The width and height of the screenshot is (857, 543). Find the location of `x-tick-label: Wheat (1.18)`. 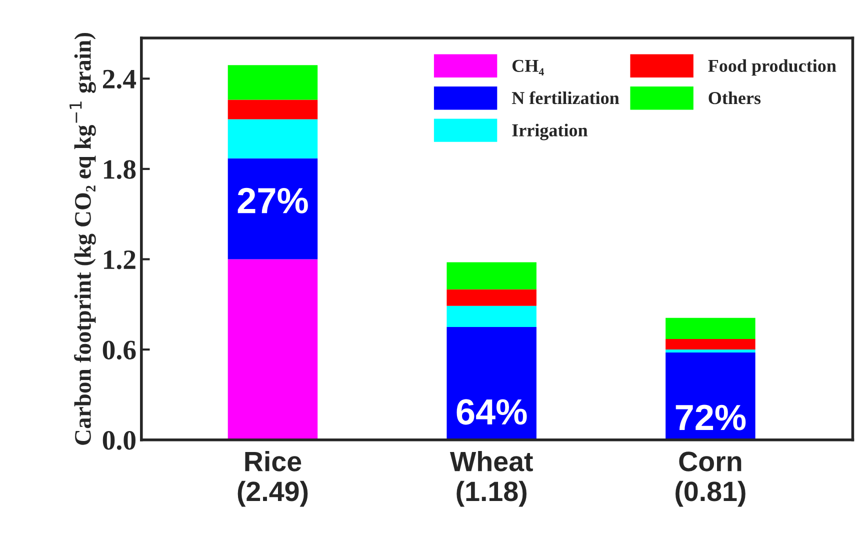

x-tick-label: Wheat (1.18) is located at coordinates (491, 478).